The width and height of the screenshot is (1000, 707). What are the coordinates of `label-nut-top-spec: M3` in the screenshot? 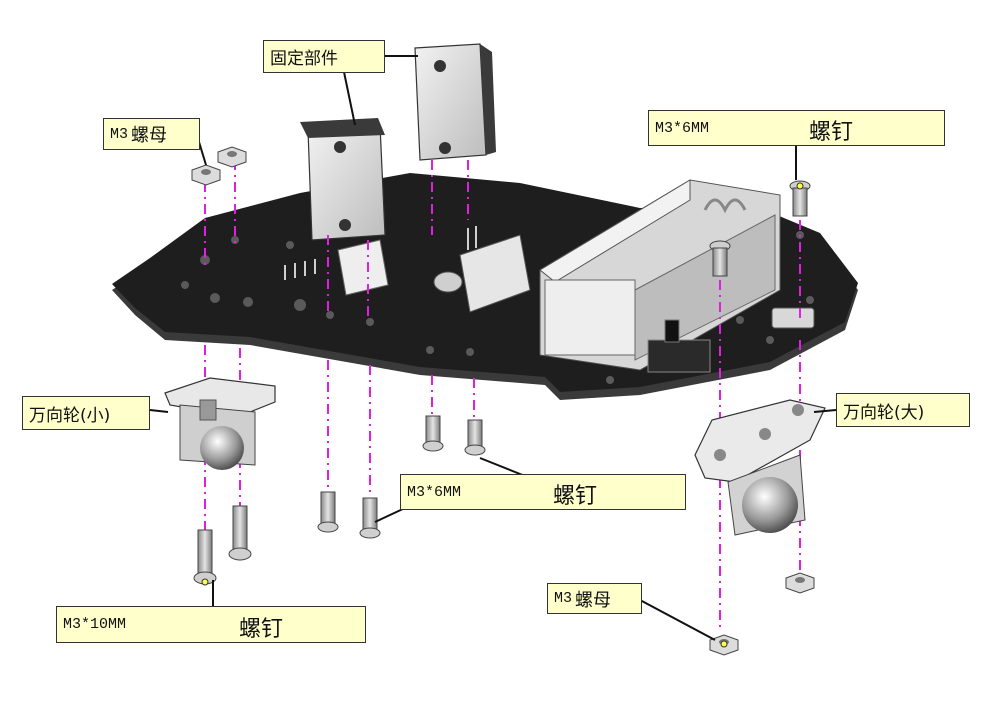 It's located at (119, 134).